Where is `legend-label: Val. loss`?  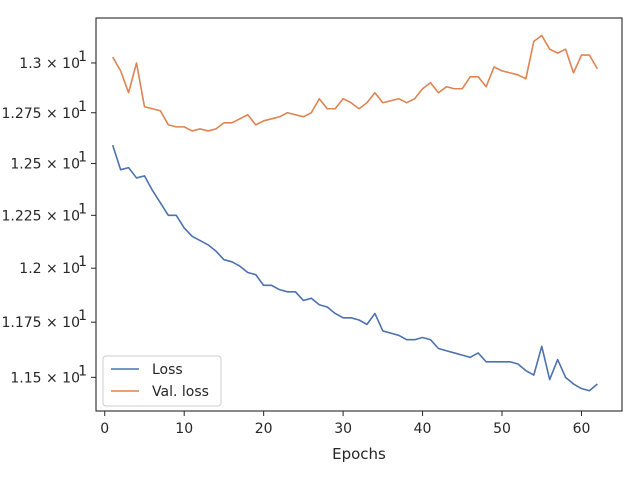 legend-label: Val. loss is located at coordinates (180, 392).